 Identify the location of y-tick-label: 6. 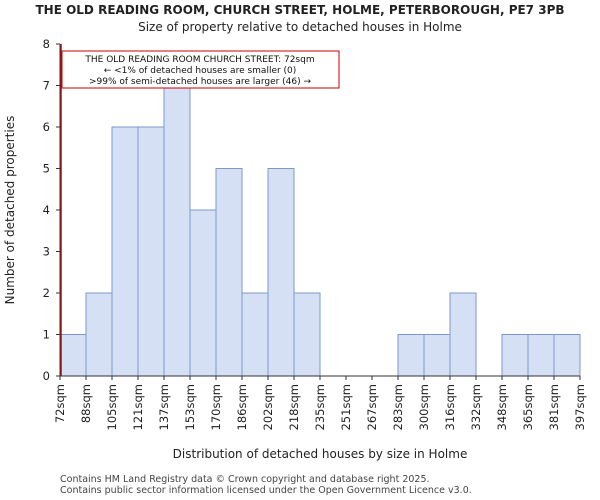
(46, 127).